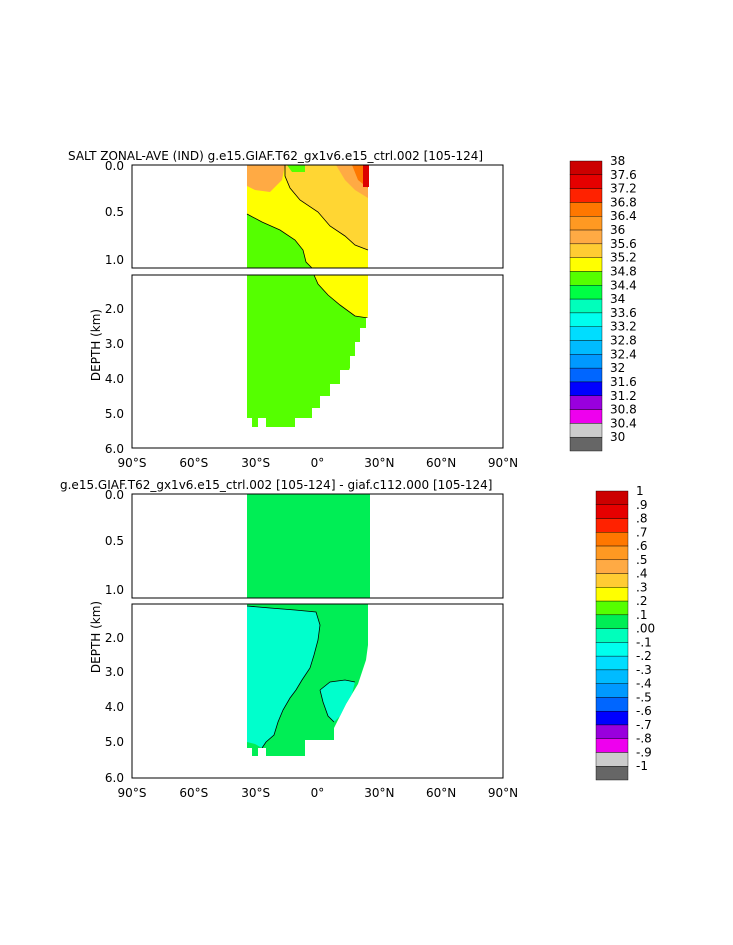  What do you see at coordinates (307, 374) in the screenshot?
I see `bathymetry-steps` at bounding box center [307, 374].